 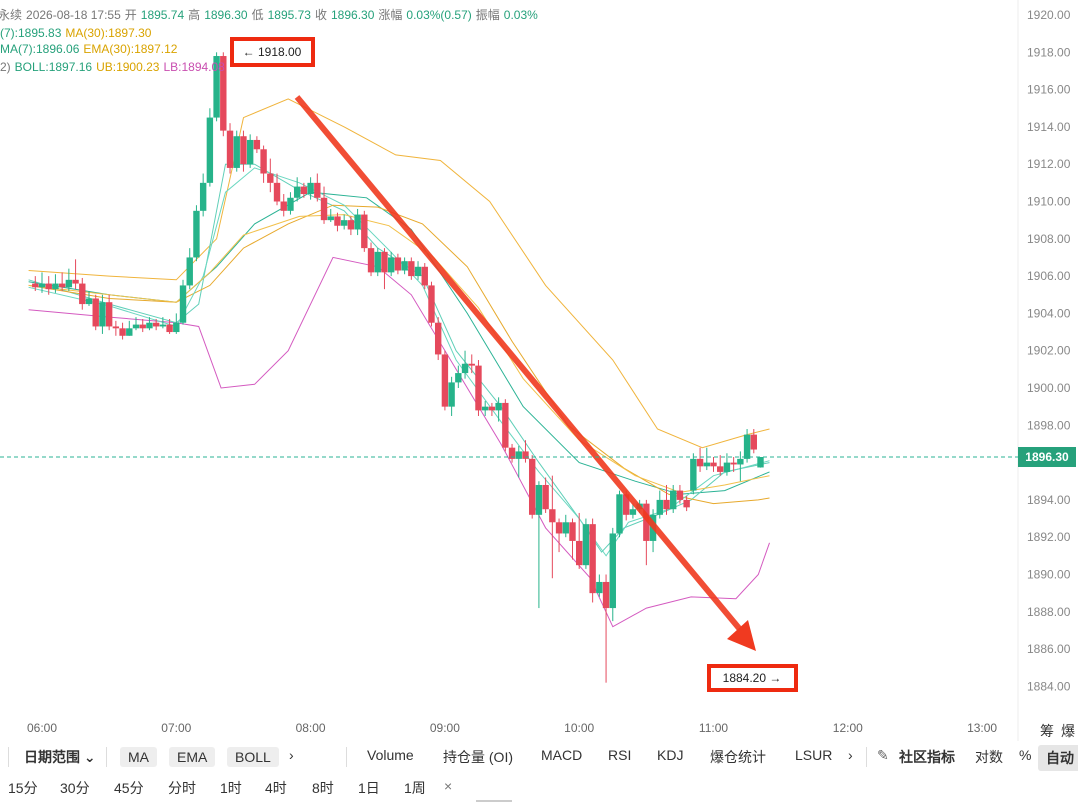 I want to click on tab-liquidation-stats: 爆仓统计, so click(x=738, y=757).